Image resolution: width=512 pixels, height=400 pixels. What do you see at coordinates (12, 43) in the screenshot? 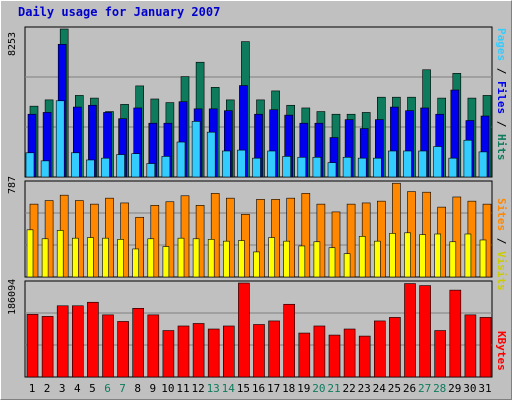
I see `hits-panel-ymax-label: 8253` at bounding box center [12, 43].